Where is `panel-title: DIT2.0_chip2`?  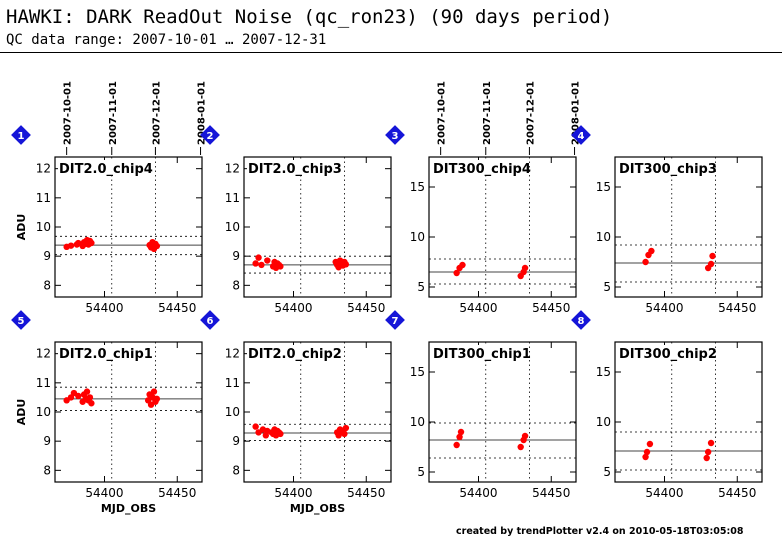 panel-title: DIT2.0_chip2 is located at coordinates (295, 354).